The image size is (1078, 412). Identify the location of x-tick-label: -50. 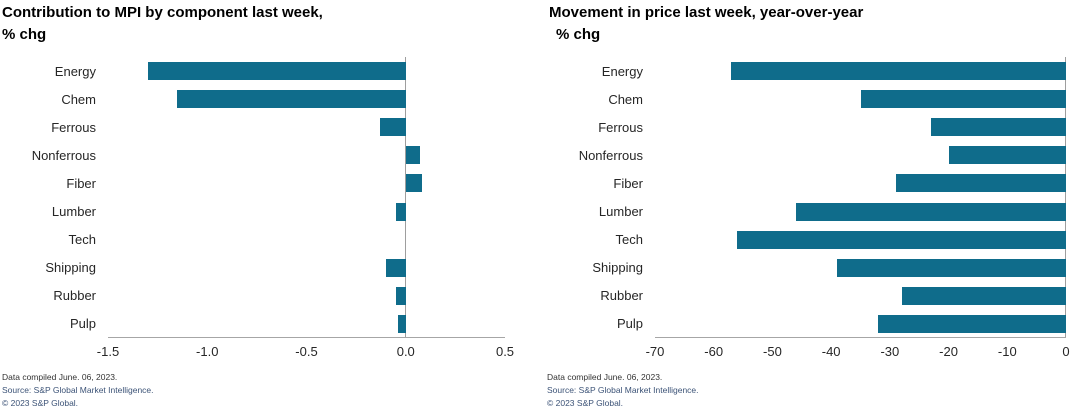
(772, 351).